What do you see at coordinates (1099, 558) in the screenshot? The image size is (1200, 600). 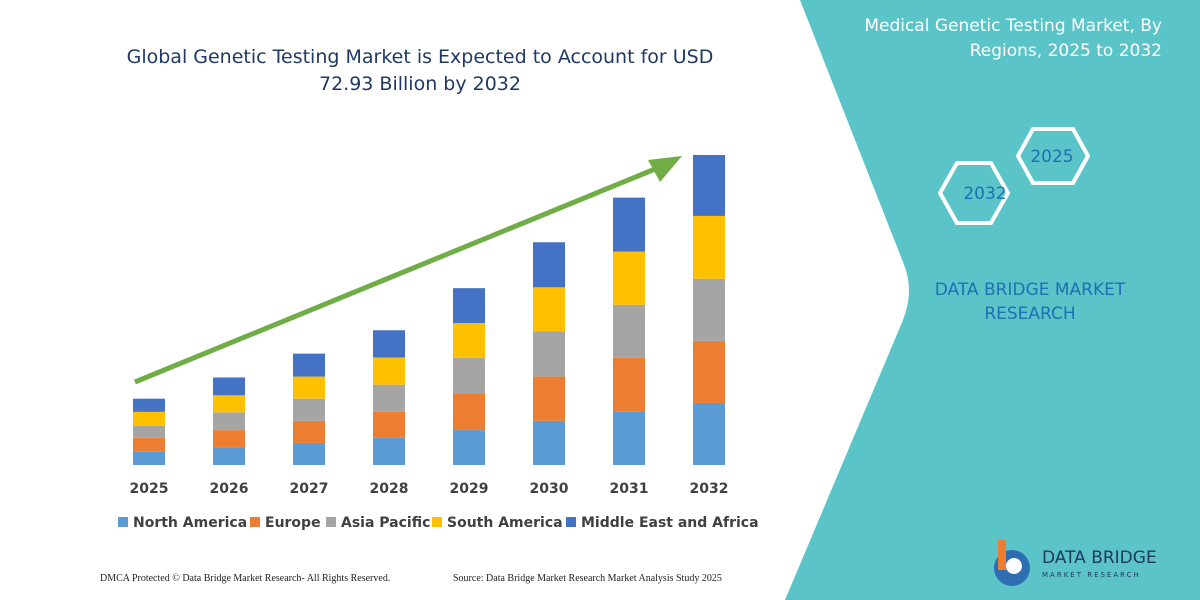 I see `logo-name: DATA BRIDGE` at bounding box center [1099, 558].